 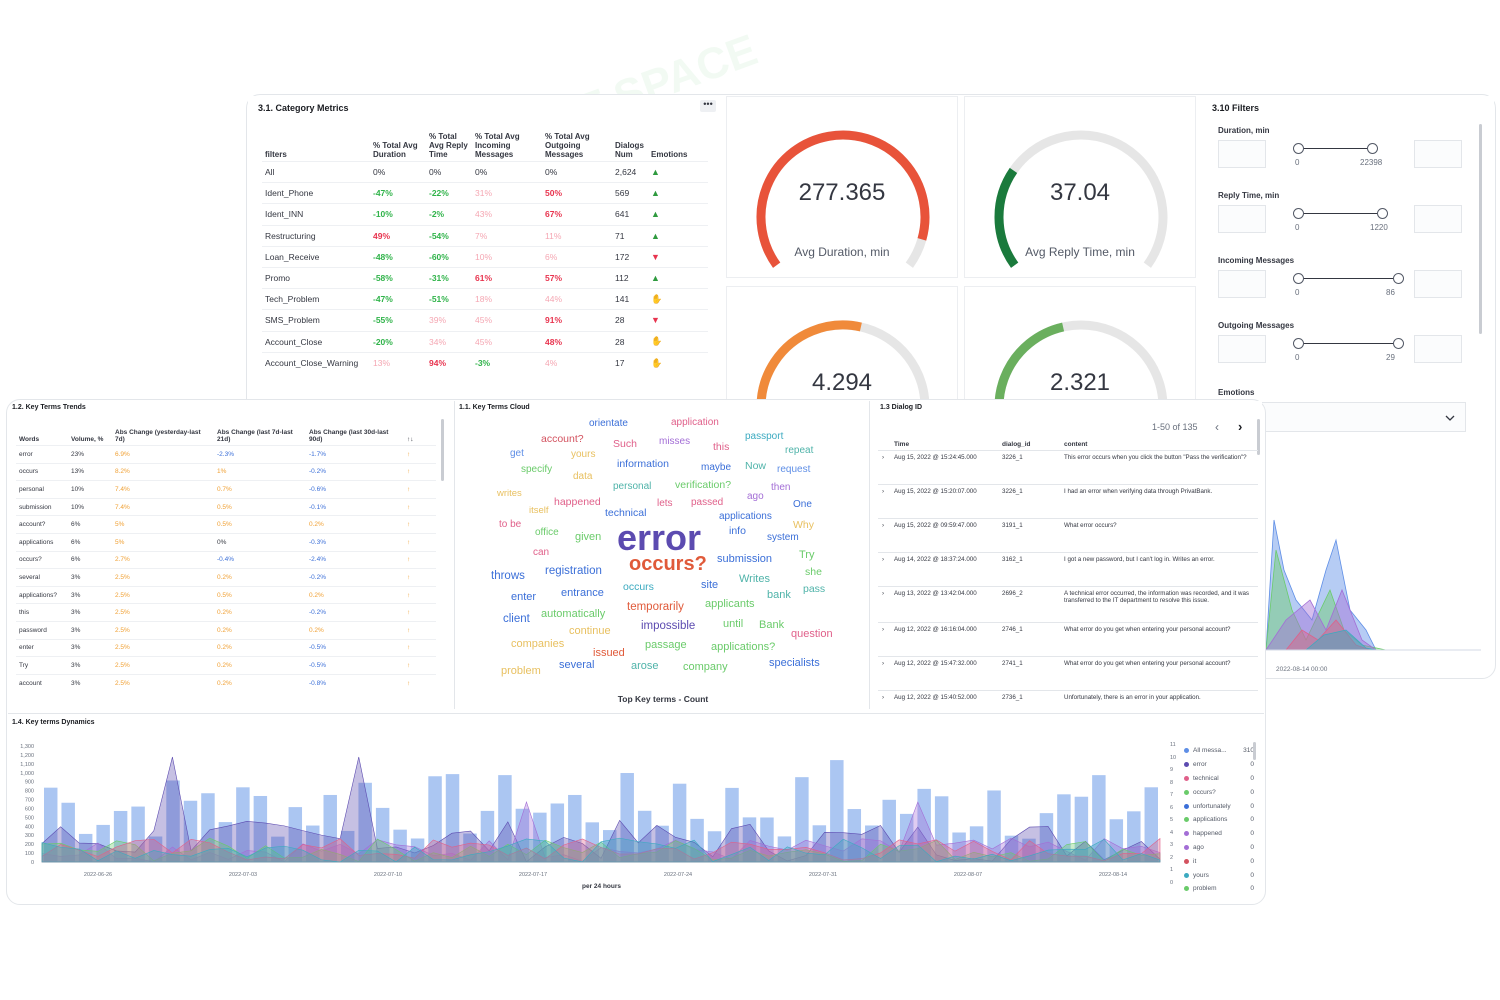 I want to click on cloud-word: Such, so click(x=625, y=444).